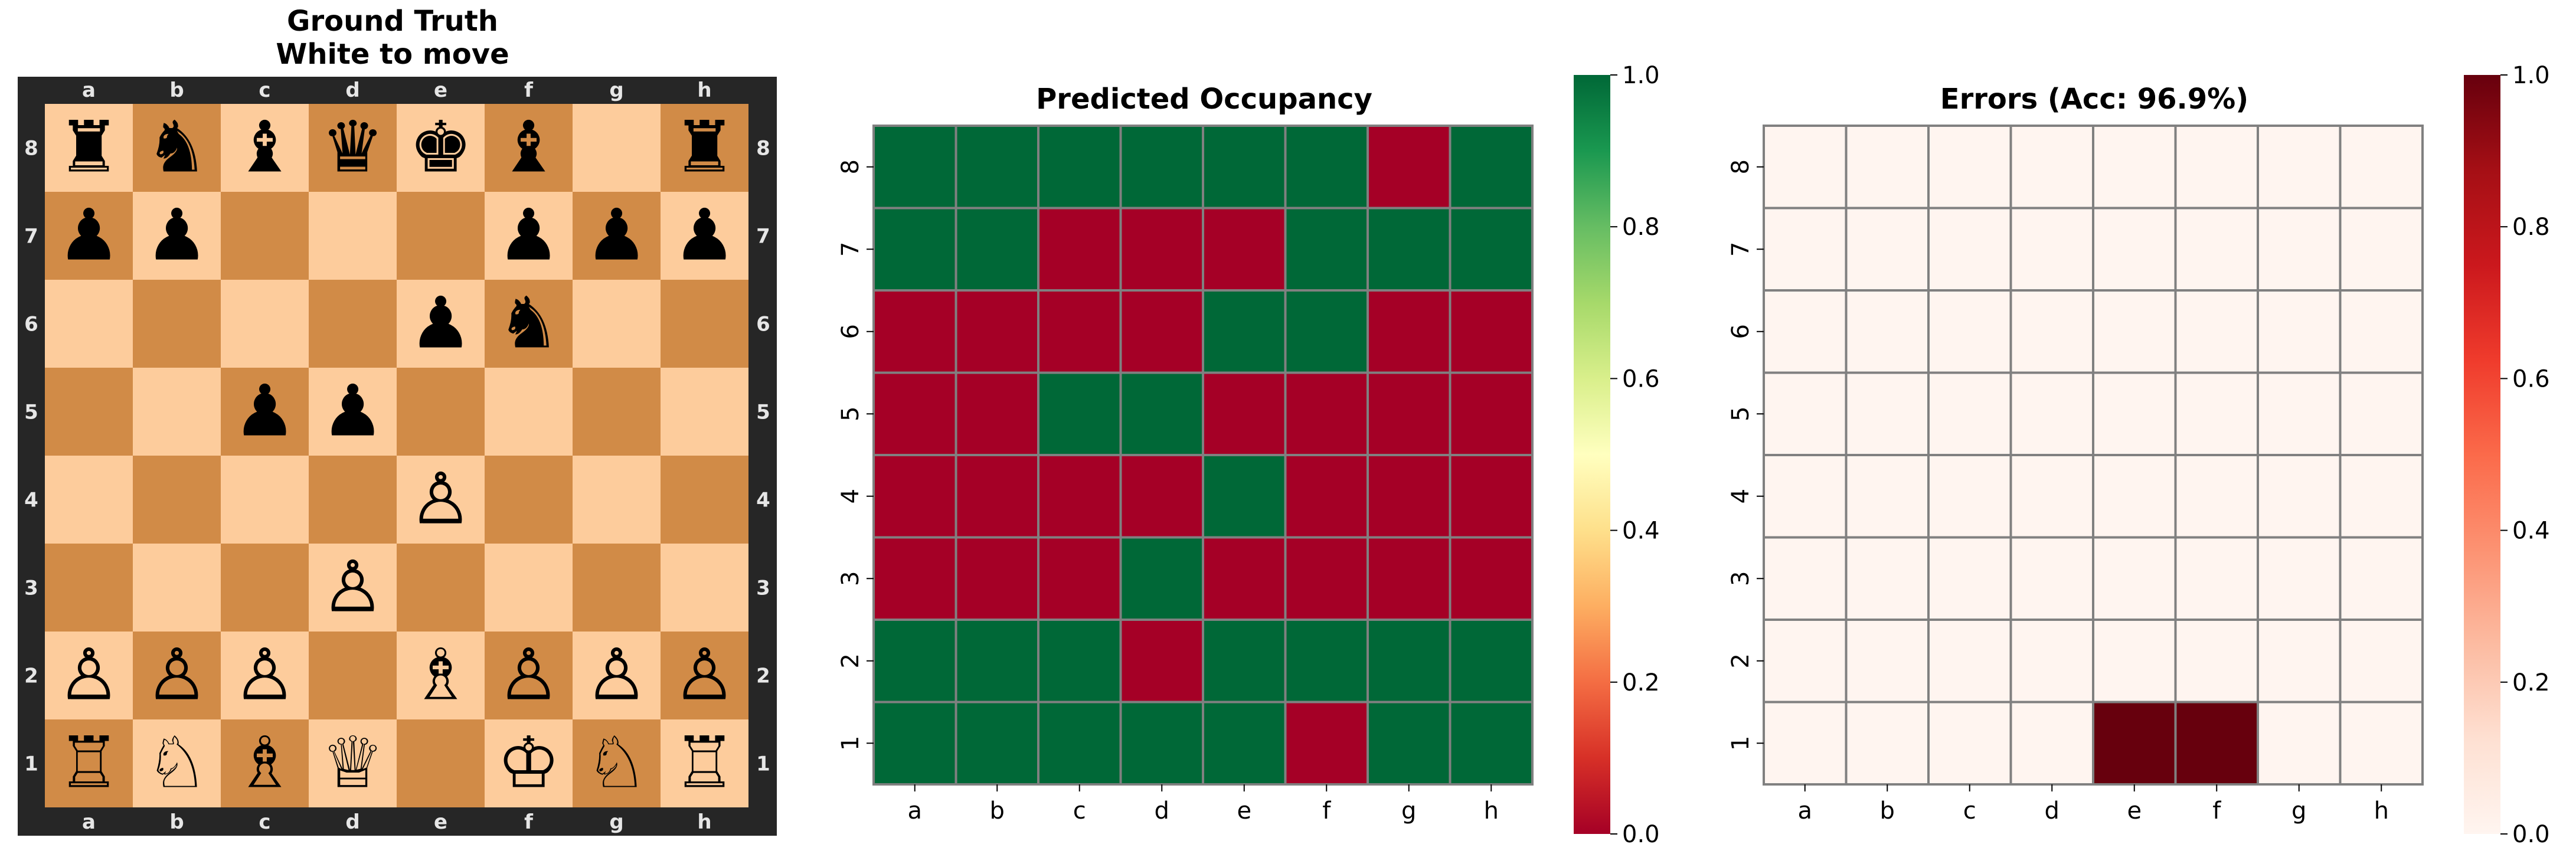  I want to click on piece-b7: ♟, so click(177, 236).